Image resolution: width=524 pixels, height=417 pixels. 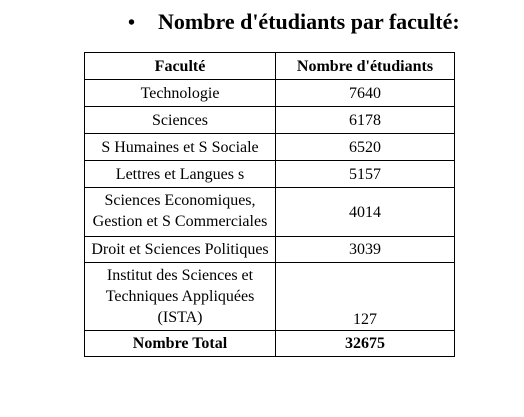 What do you see at coordinates (365, 343) in the screenshot?
I see `total-value: 32675` at bounding box center [365, 343].